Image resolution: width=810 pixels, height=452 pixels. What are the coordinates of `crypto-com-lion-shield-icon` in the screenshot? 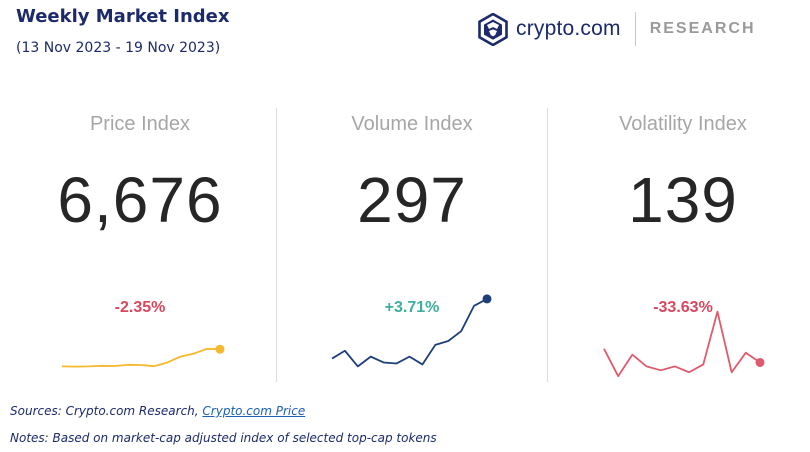 It's located at (493, 29).